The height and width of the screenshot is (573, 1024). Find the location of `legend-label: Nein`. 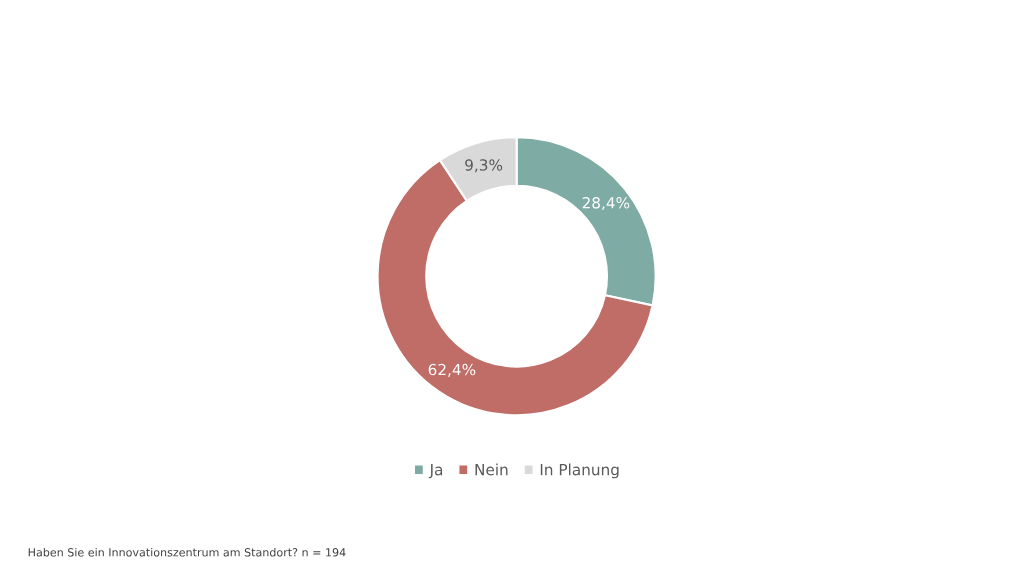

legend-label: Nein is located at coordinates (491, 469).